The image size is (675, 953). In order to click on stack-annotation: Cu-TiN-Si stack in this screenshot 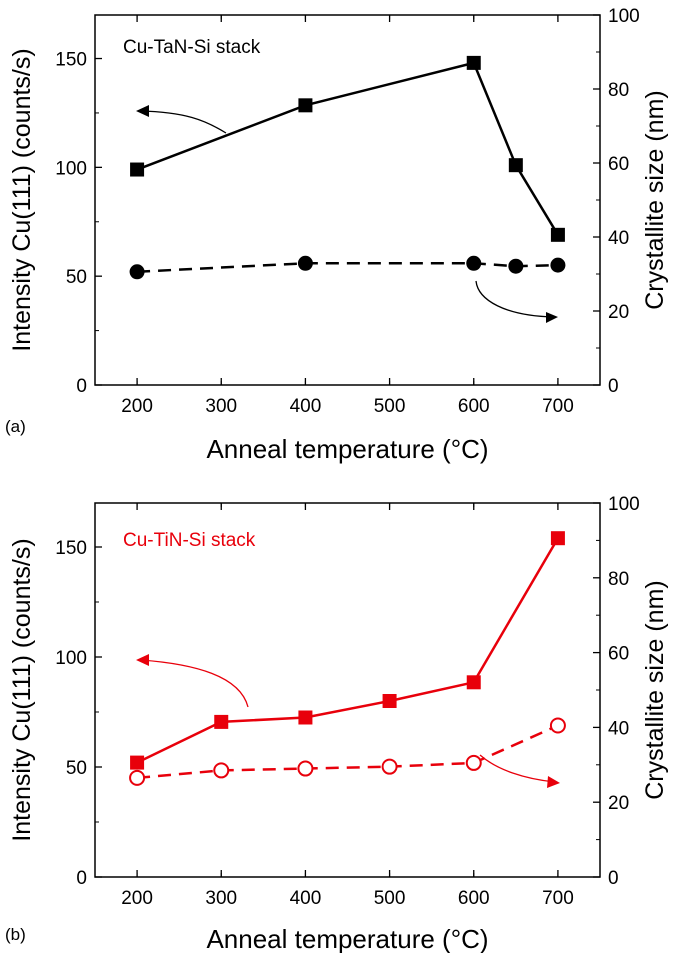, I will do `click(189, 540)`.